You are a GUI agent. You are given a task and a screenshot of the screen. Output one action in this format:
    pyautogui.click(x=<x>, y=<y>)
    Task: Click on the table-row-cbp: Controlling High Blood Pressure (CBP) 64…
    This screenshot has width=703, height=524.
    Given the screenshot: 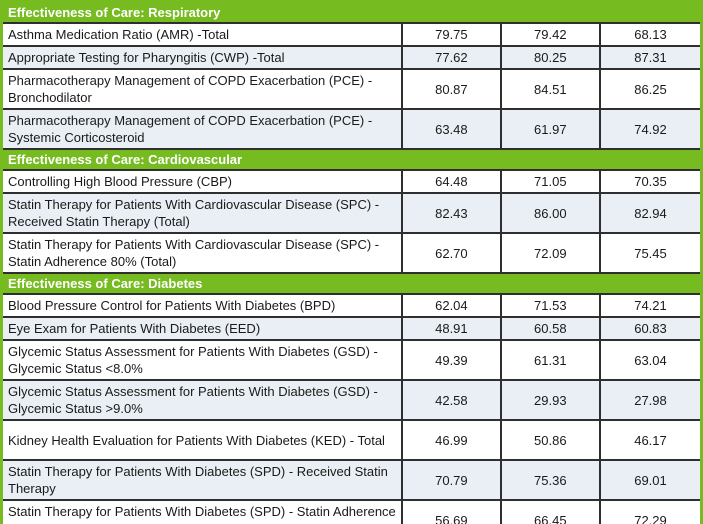 What is the action you would take?
    pyautogui.click(x=351, y=181)
    